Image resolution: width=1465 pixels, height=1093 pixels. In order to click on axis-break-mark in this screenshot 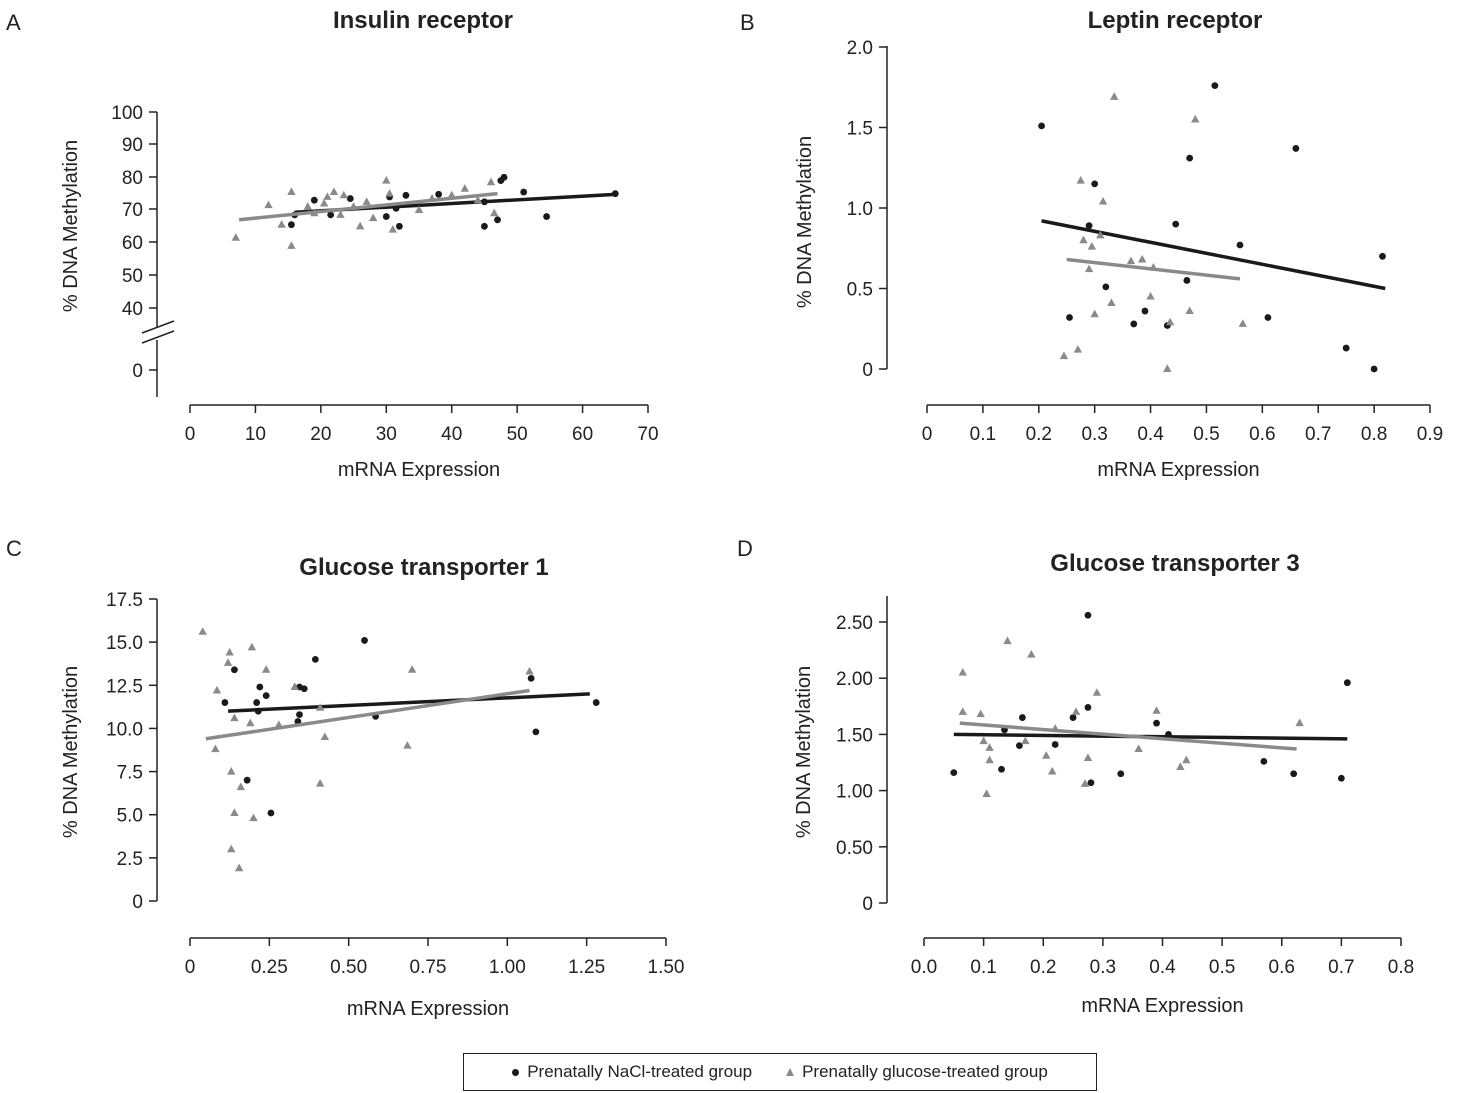, I will do `click(158, 337)`.